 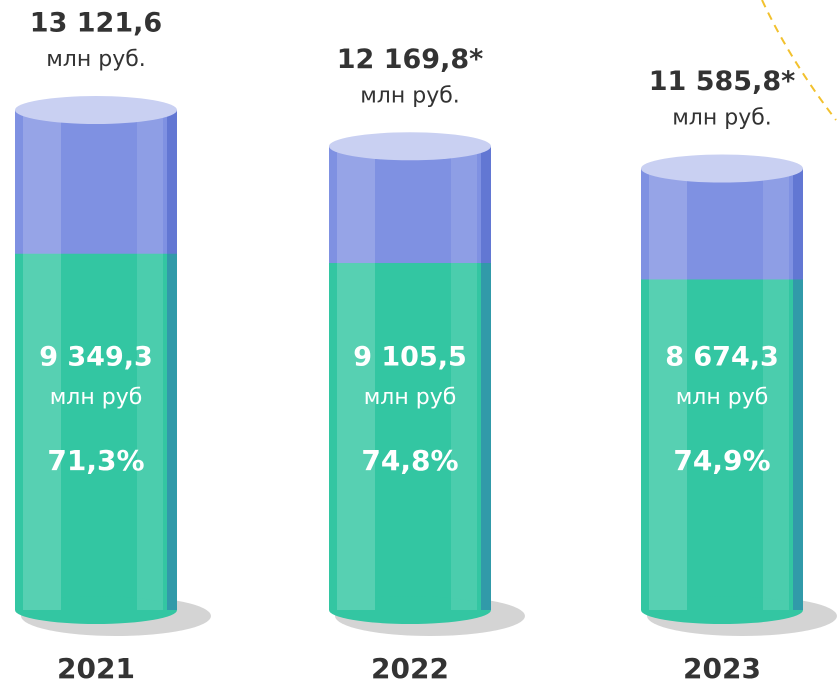 I want to click on year-label: 2021, so click(x=96, y=668).